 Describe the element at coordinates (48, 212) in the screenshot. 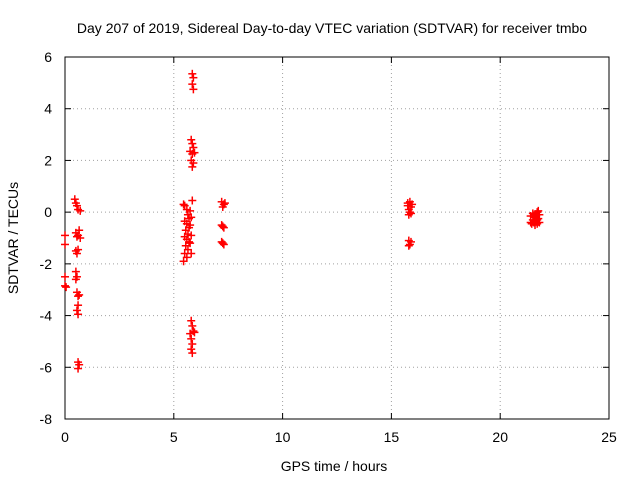

I see `y-tick-label: 0` at that location.